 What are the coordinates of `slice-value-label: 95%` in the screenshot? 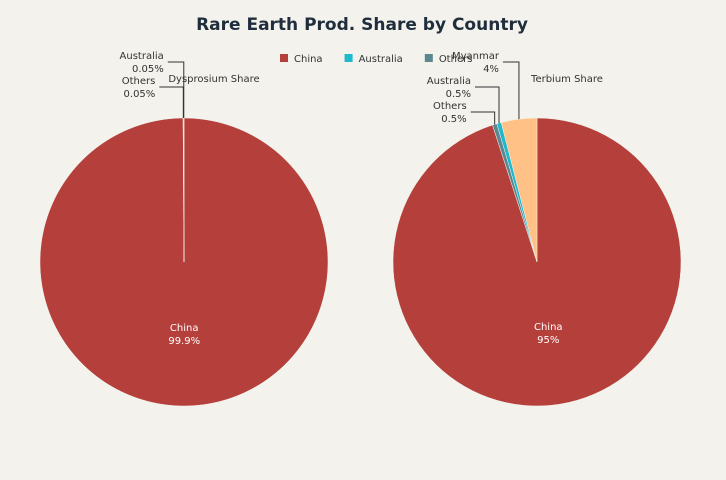 It's located at (548, 340).